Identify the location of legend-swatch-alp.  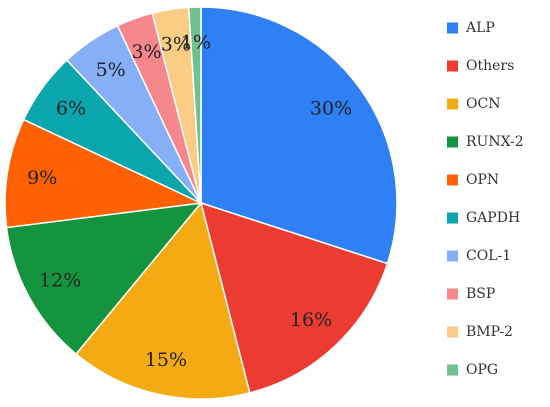
(452, 28).